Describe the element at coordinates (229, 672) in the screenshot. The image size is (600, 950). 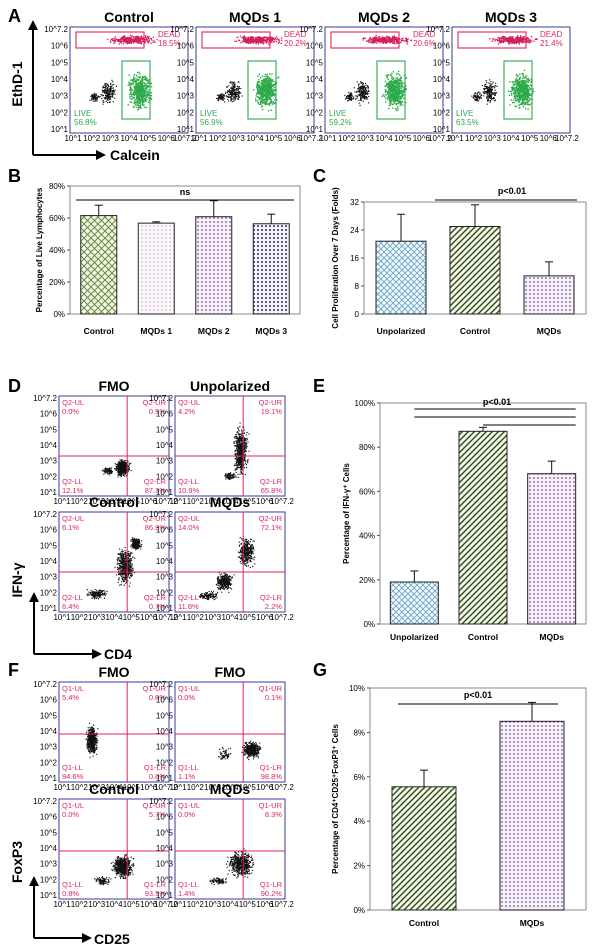
I see `flow-plot-title: FMO` at that location.